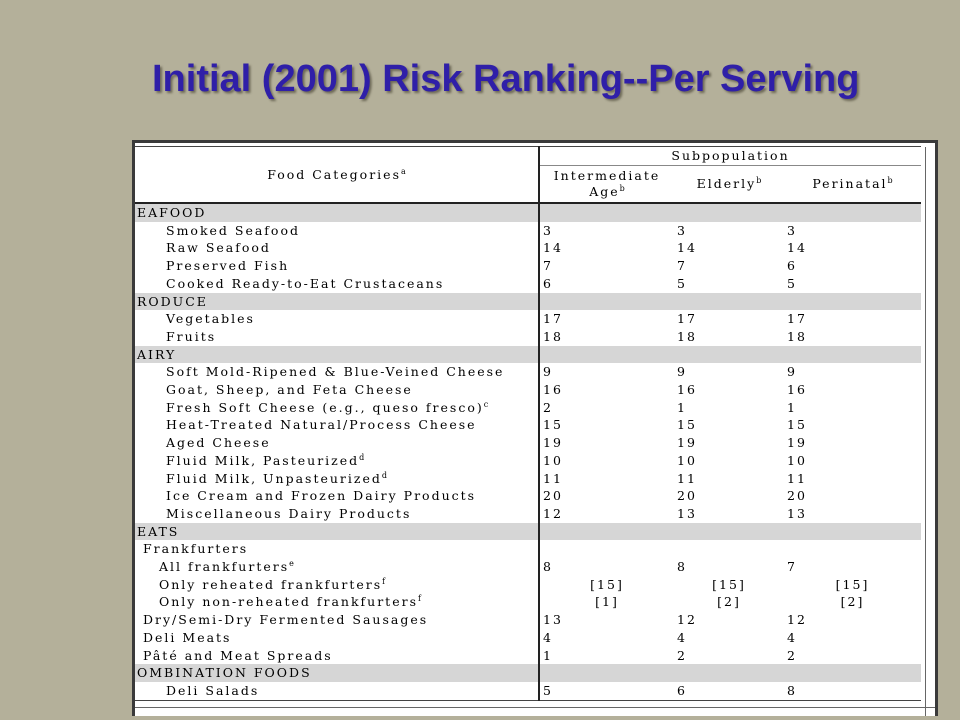  I want to click on perinatal-value: [15], so click(852, 584).